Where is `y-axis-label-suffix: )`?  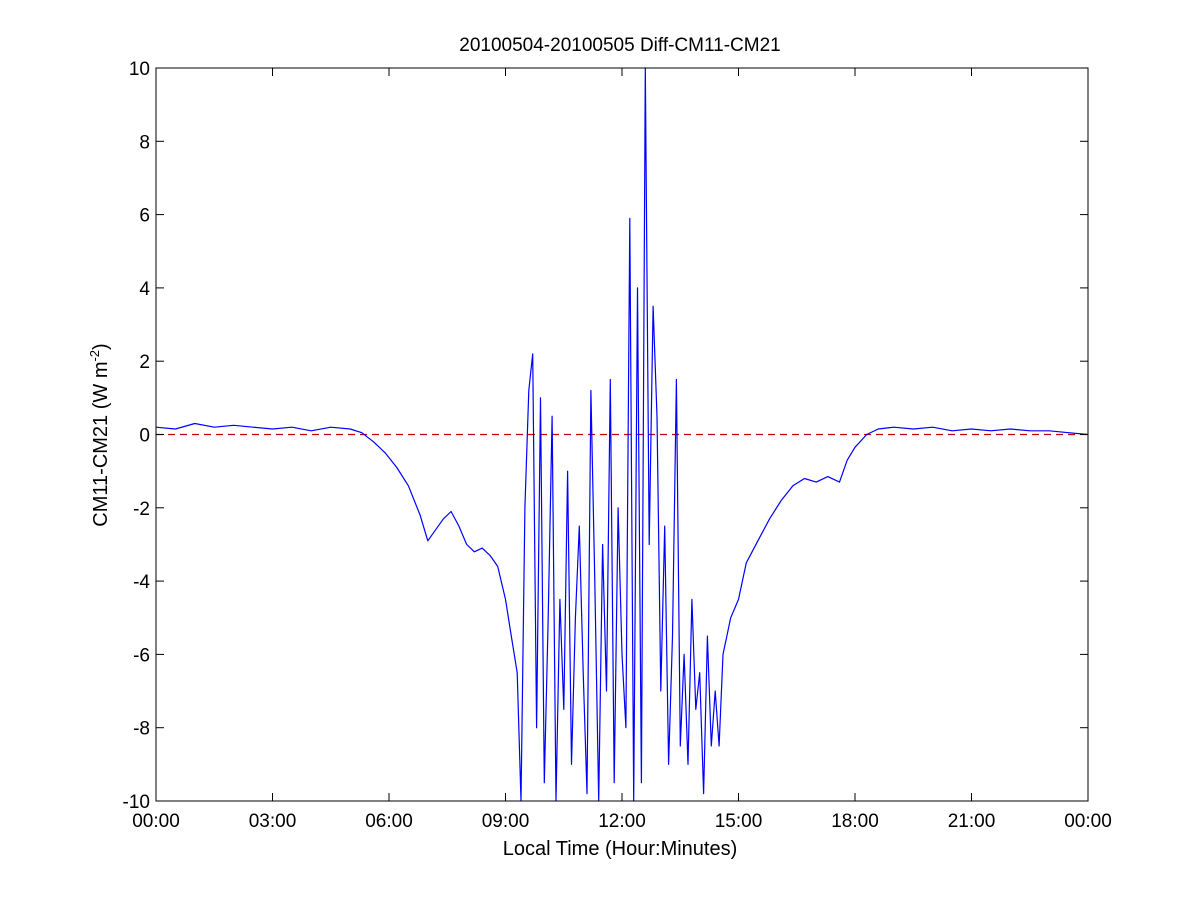
y-axis-label-suffix: ) is located at coordinates (101, 346).